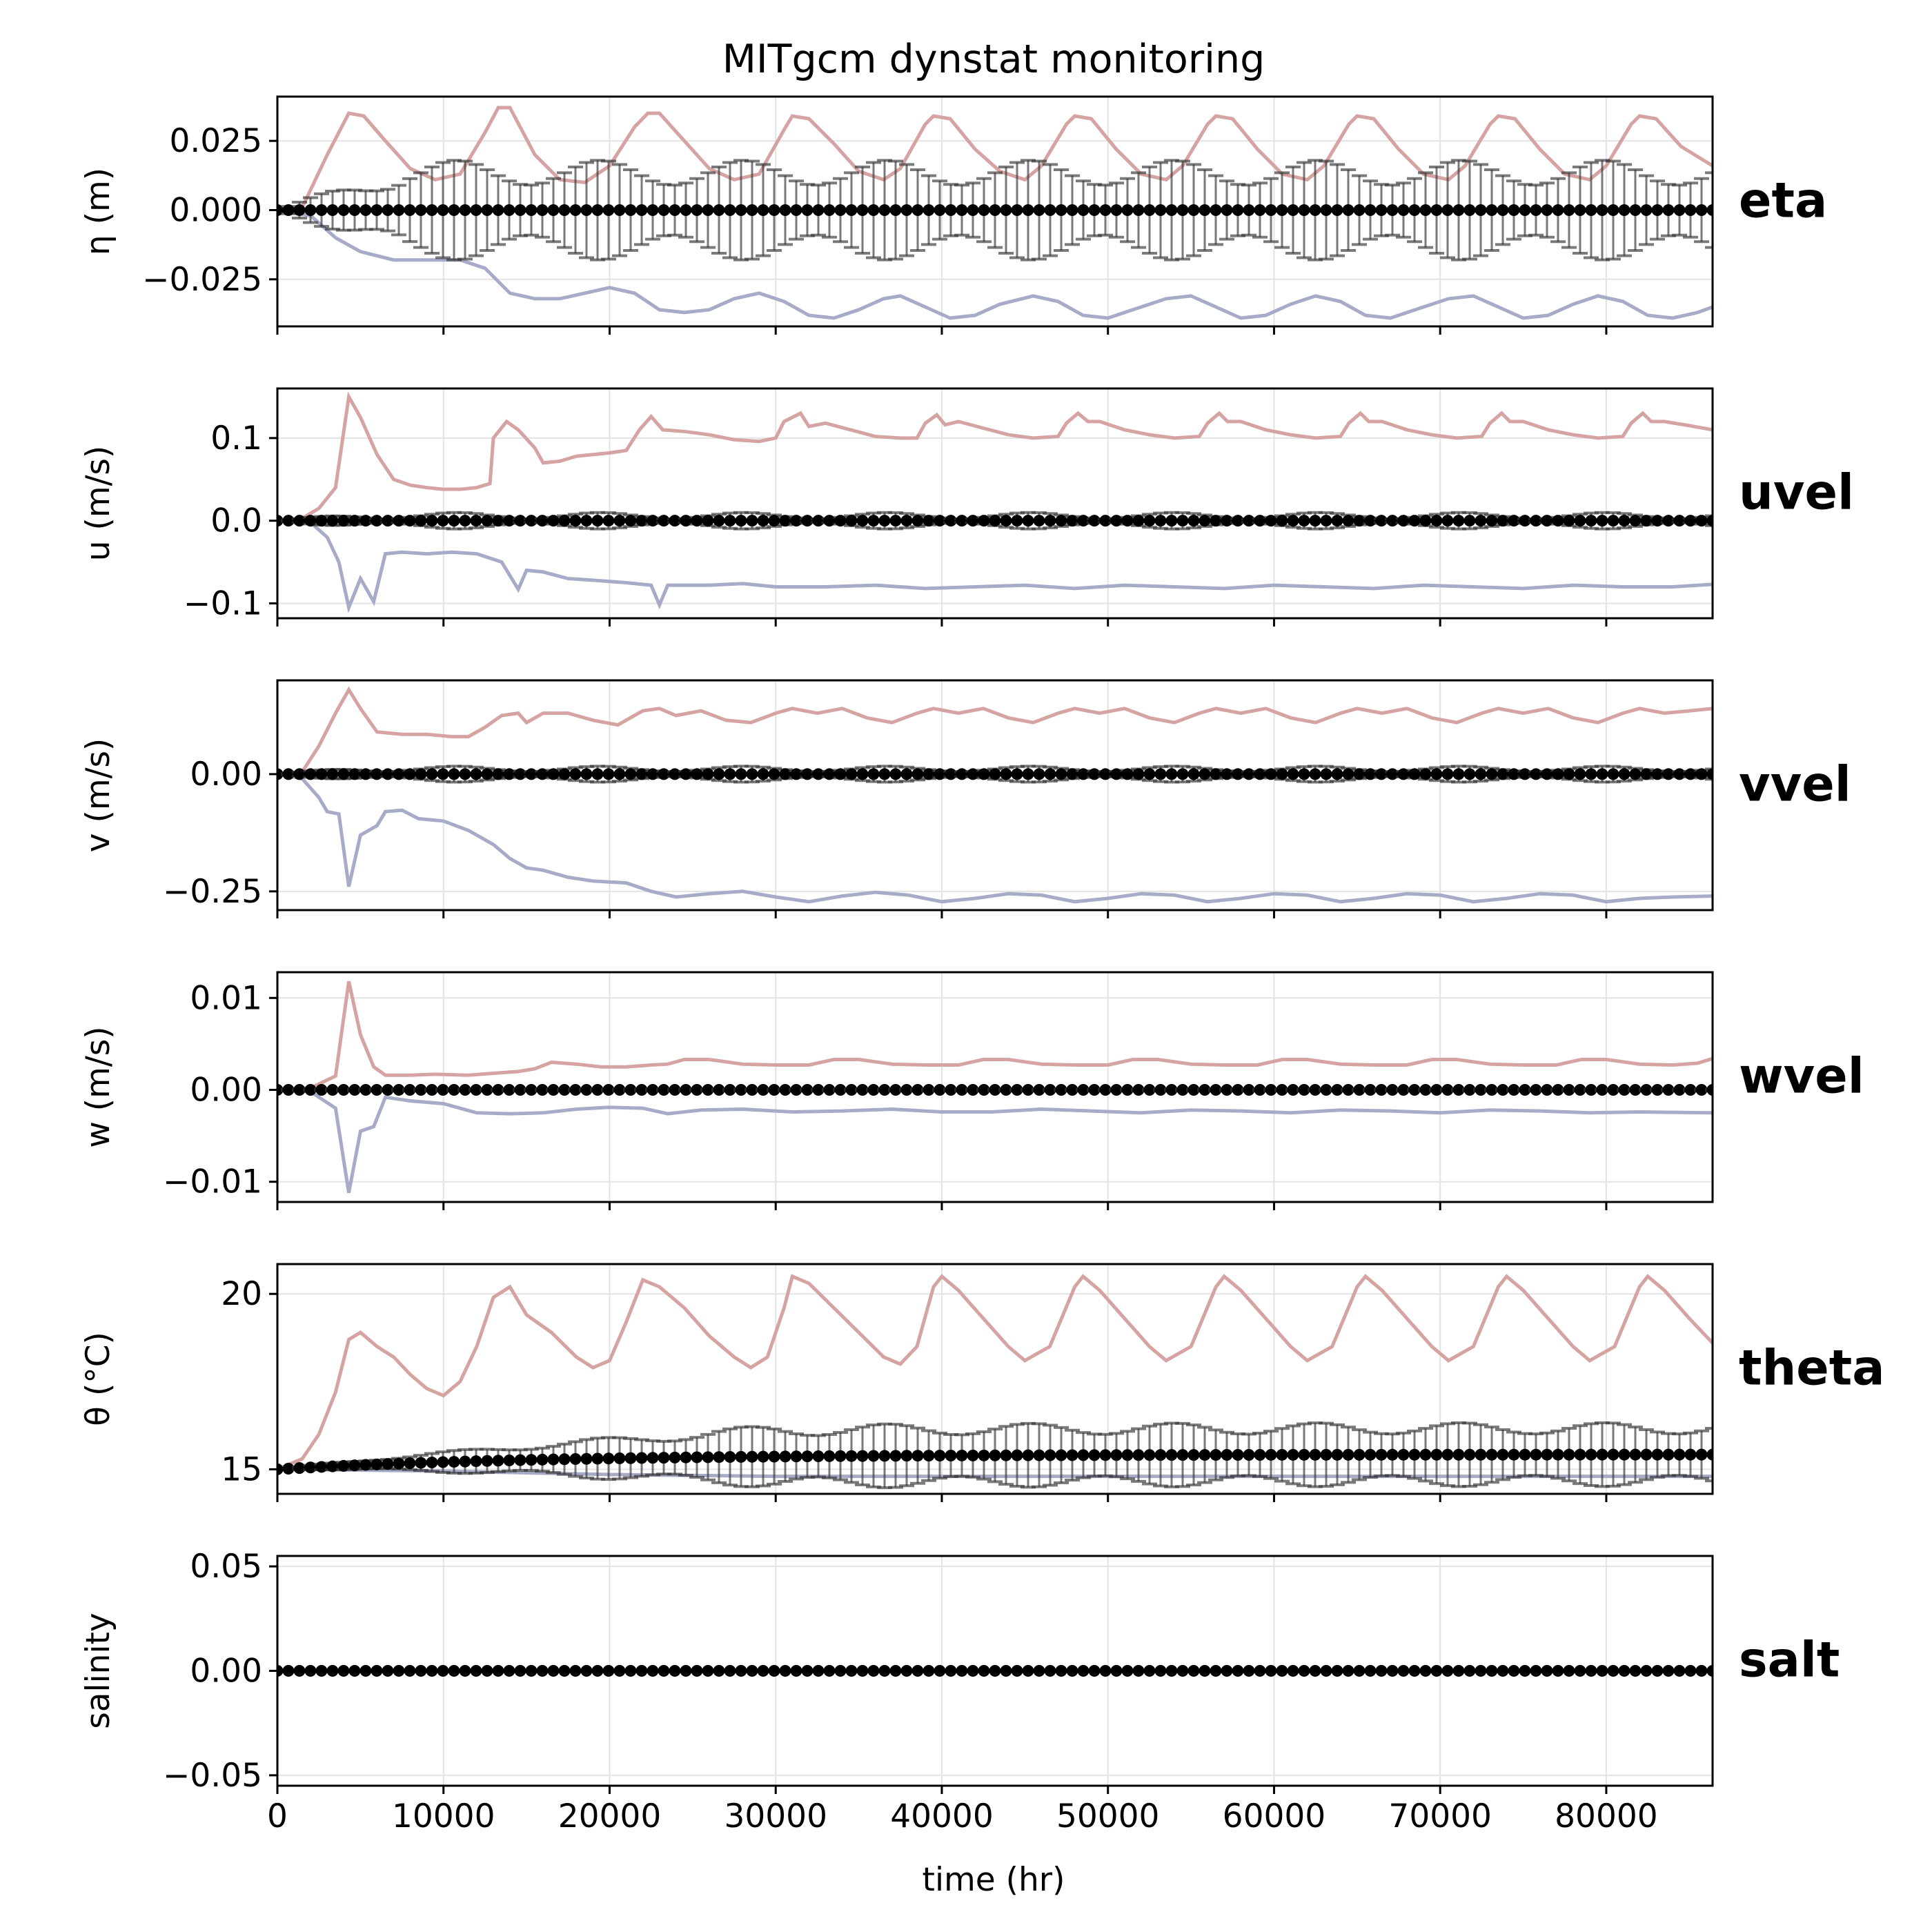  What do you see at coordinates (981, 1382) in the screenshot?
I see `panel-theta: 20 15 θ (°C) theta` at bounding box center [981, 1382].